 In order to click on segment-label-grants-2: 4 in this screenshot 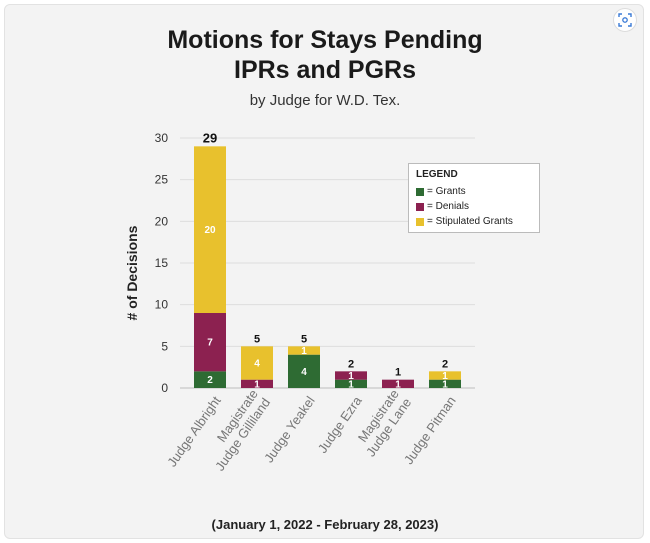, I will do `click(304, 372)`.